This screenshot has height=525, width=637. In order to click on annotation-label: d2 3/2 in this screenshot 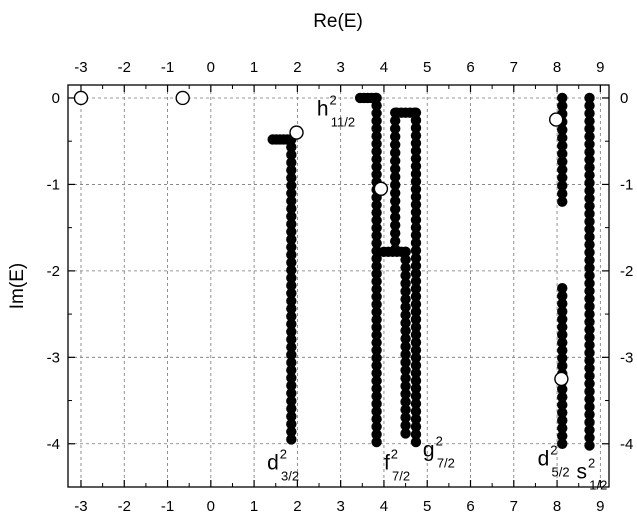, I will do `click(283, 465)`.